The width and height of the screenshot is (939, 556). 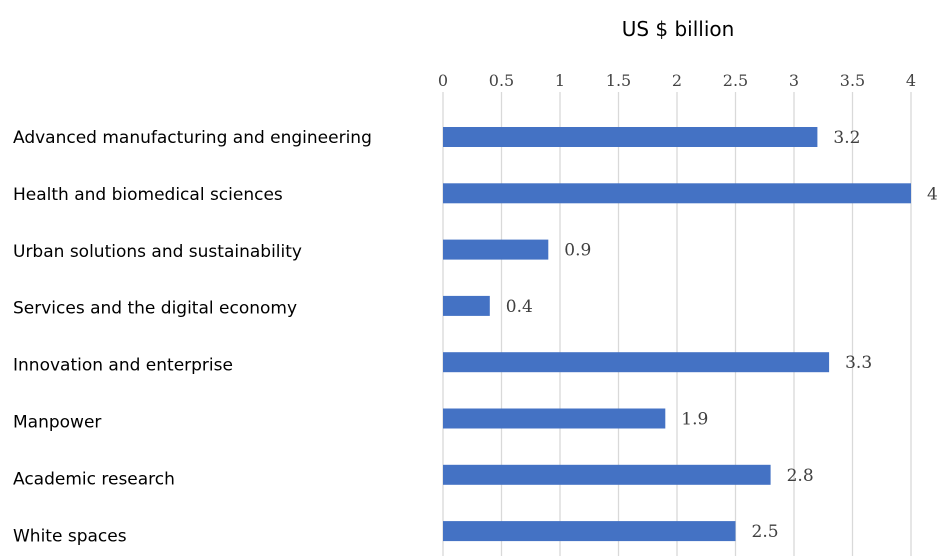 I want to click on data-label: 2.8, so click(x=800, y=476).